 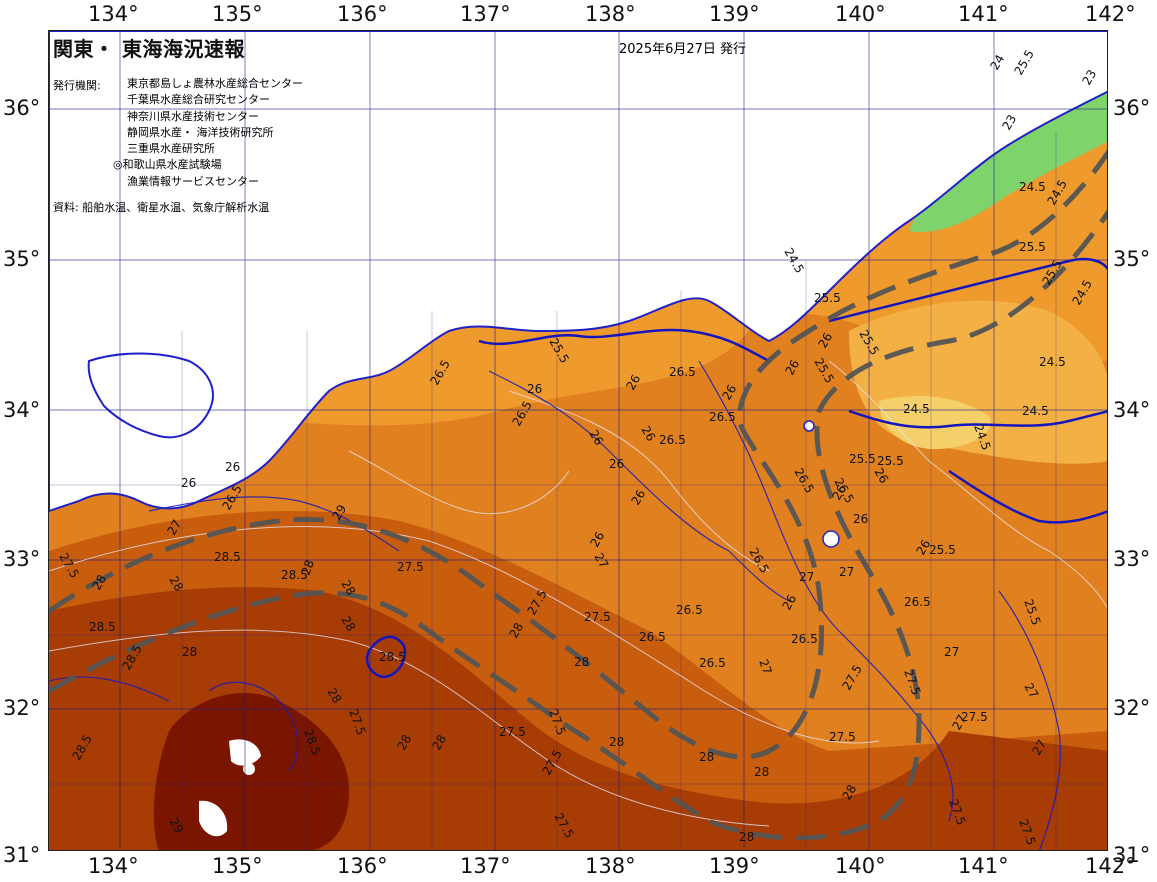 What do you see at coordinates (193, 181) in the screenshot?
I see `publisher-item: 漁業情報サービスセンター` at bounding box center [193, 181].